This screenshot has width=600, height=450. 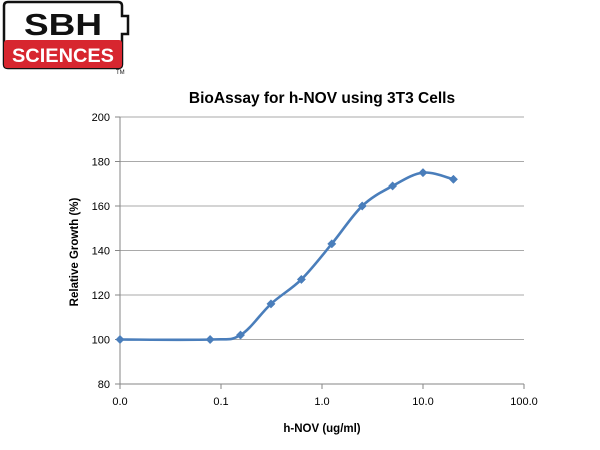 What do you see at coordinates (524, 402) in the screenshot?
I see `x-tick-label-100.0: 100.0` at bounding box center [524, 402].